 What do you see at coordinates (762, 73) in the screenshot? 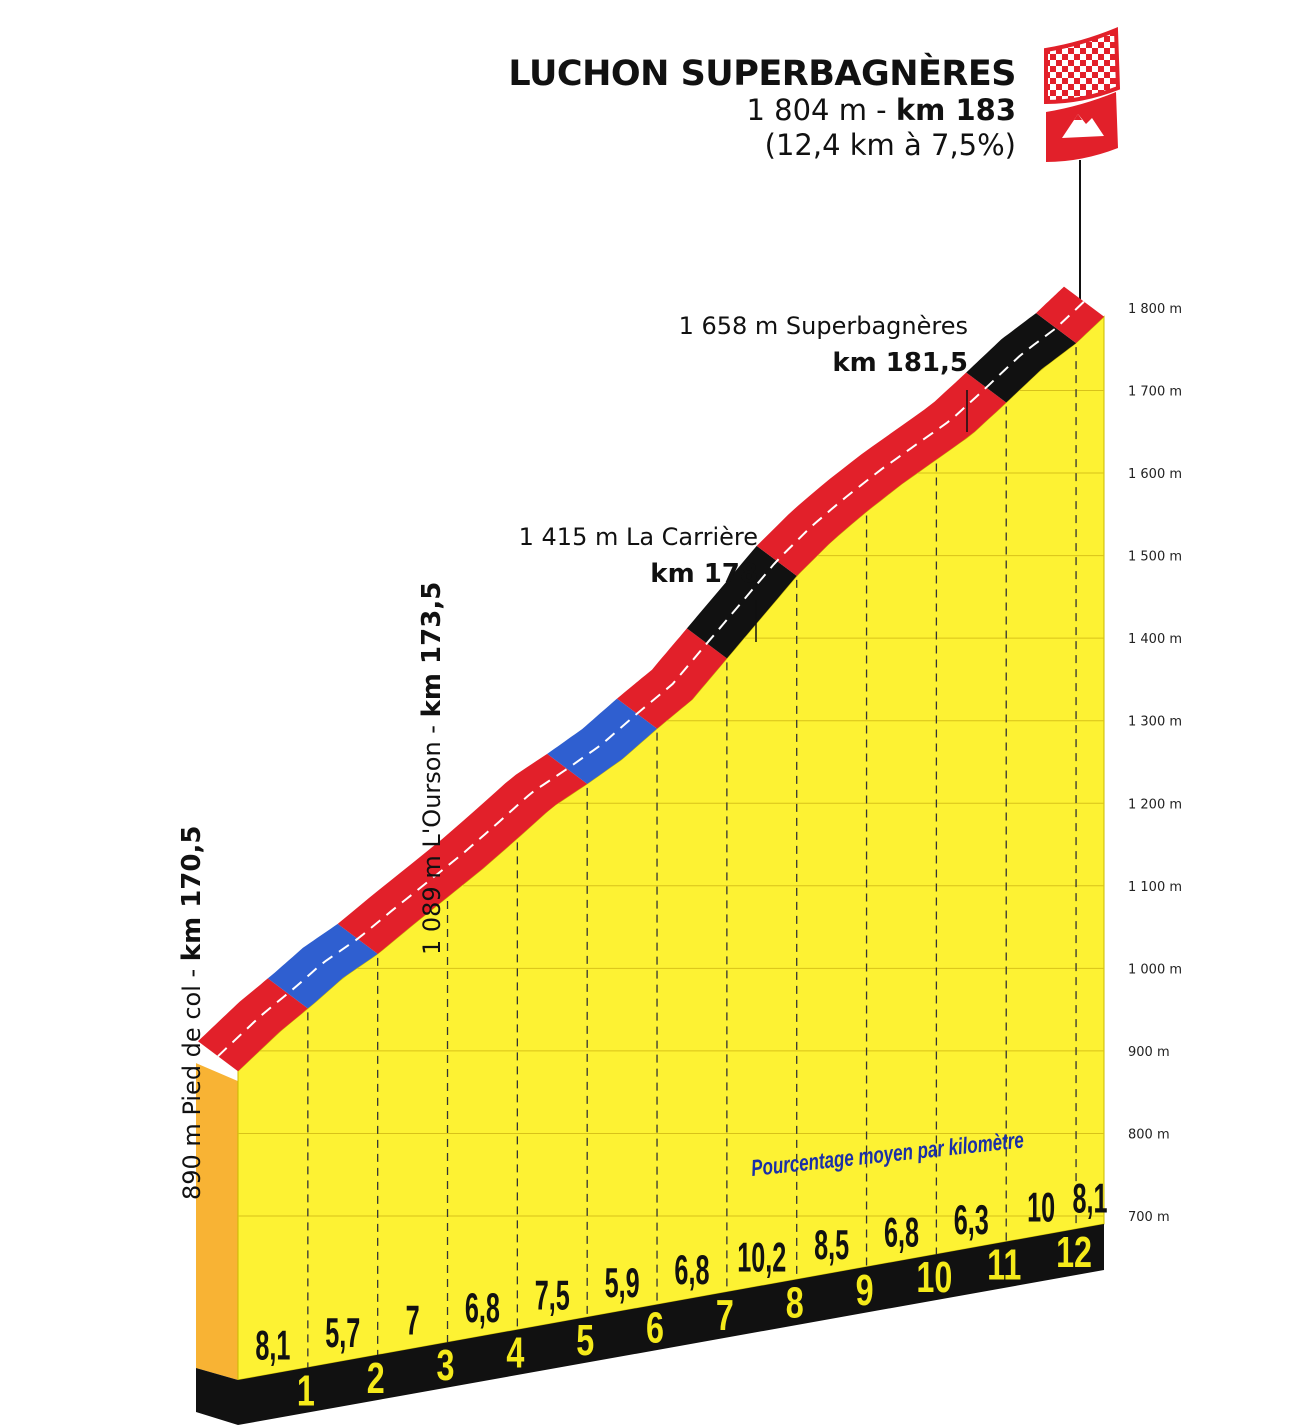
I see `chart-title: LUCHON SUPERBAGNÈRES` at bounding box center [762, 73].